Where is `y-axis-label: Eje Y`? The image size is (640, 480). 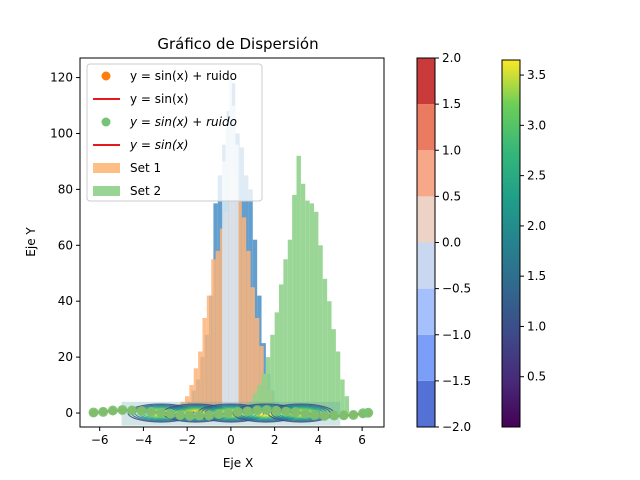 y-axis-label: Eje Y is located at coordinates (31, 242).